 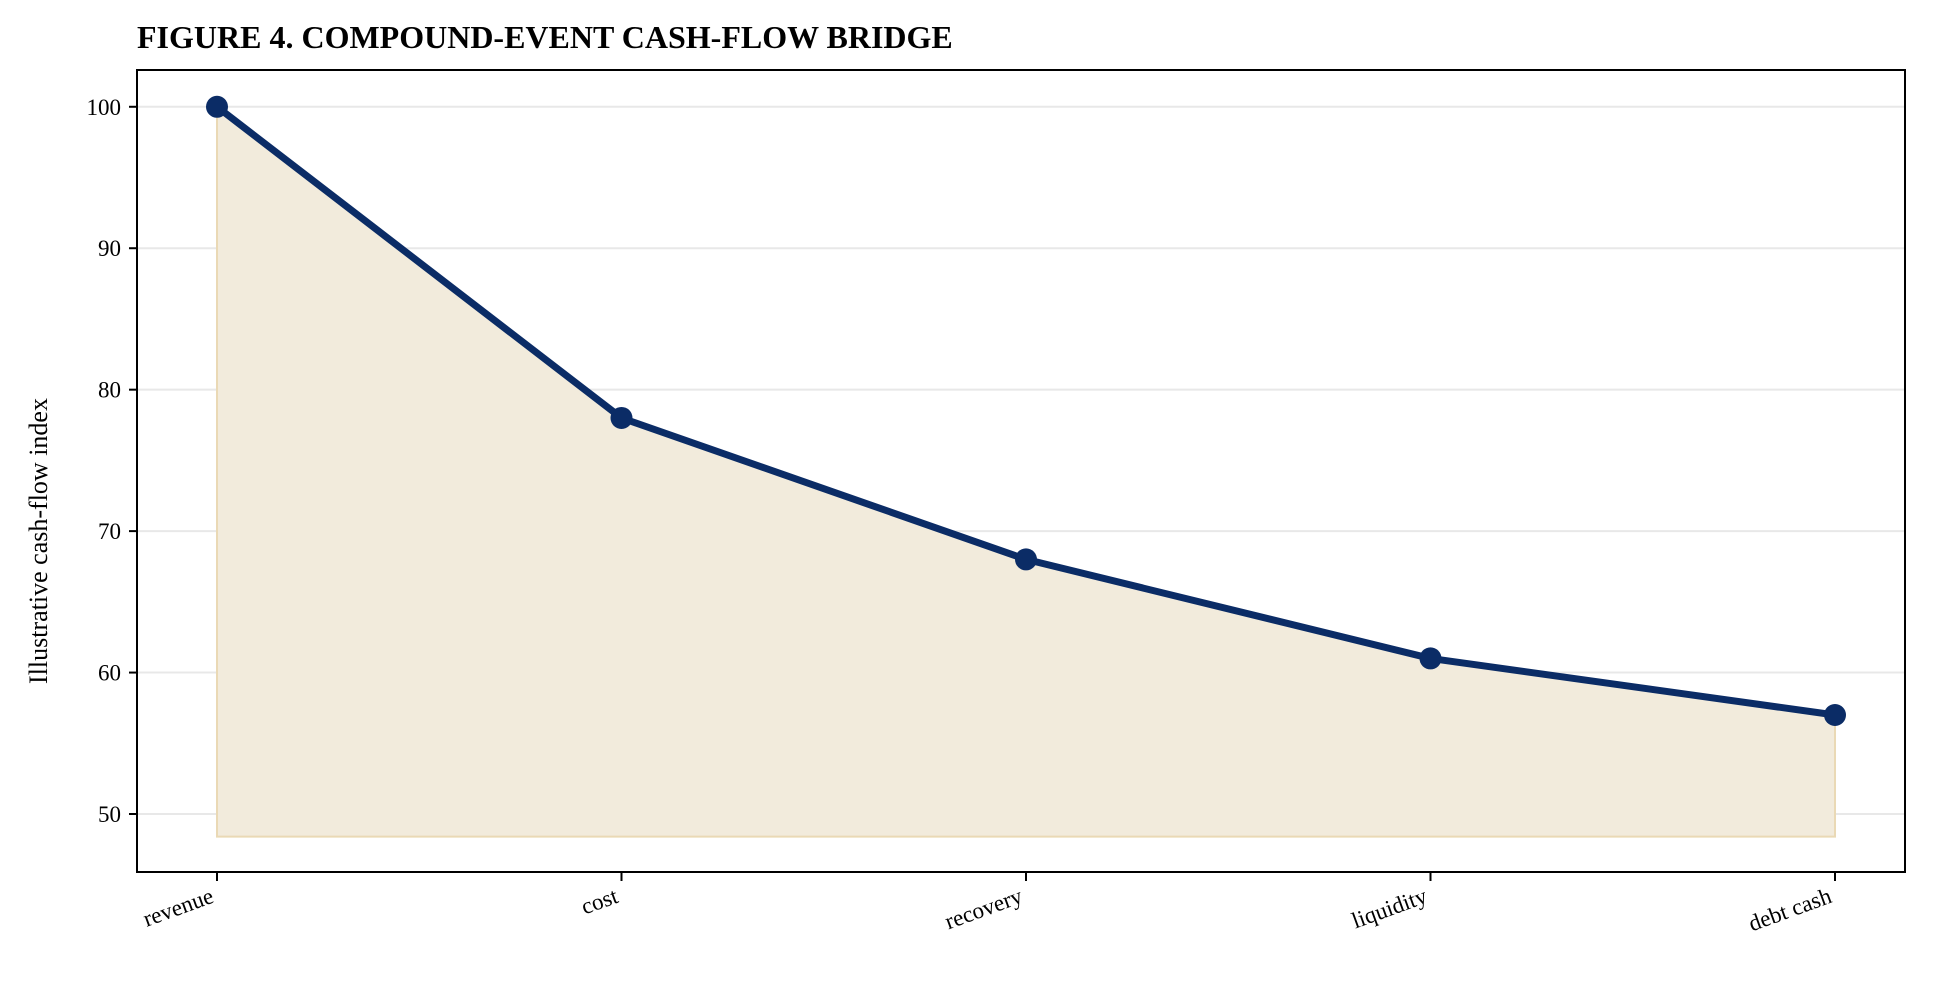 I want to click on x-tick-label-cost: cost, so click(x=600, y=901).